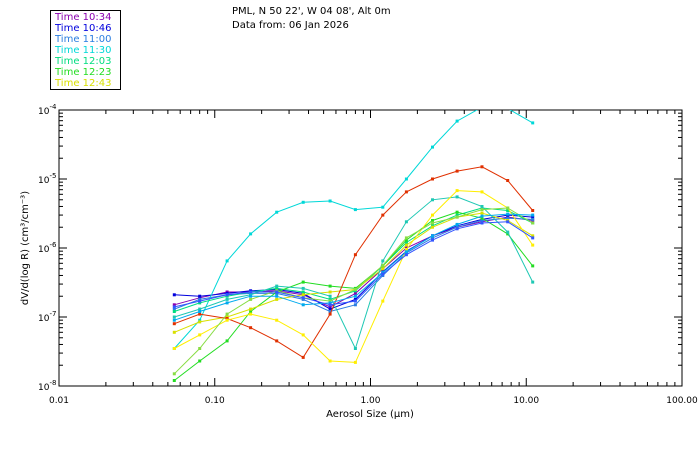 The image size is (700, 450). Describe the element at coordinates (52, 176) in the screenshot. I see `y-tick-exponent: -5` at that location.